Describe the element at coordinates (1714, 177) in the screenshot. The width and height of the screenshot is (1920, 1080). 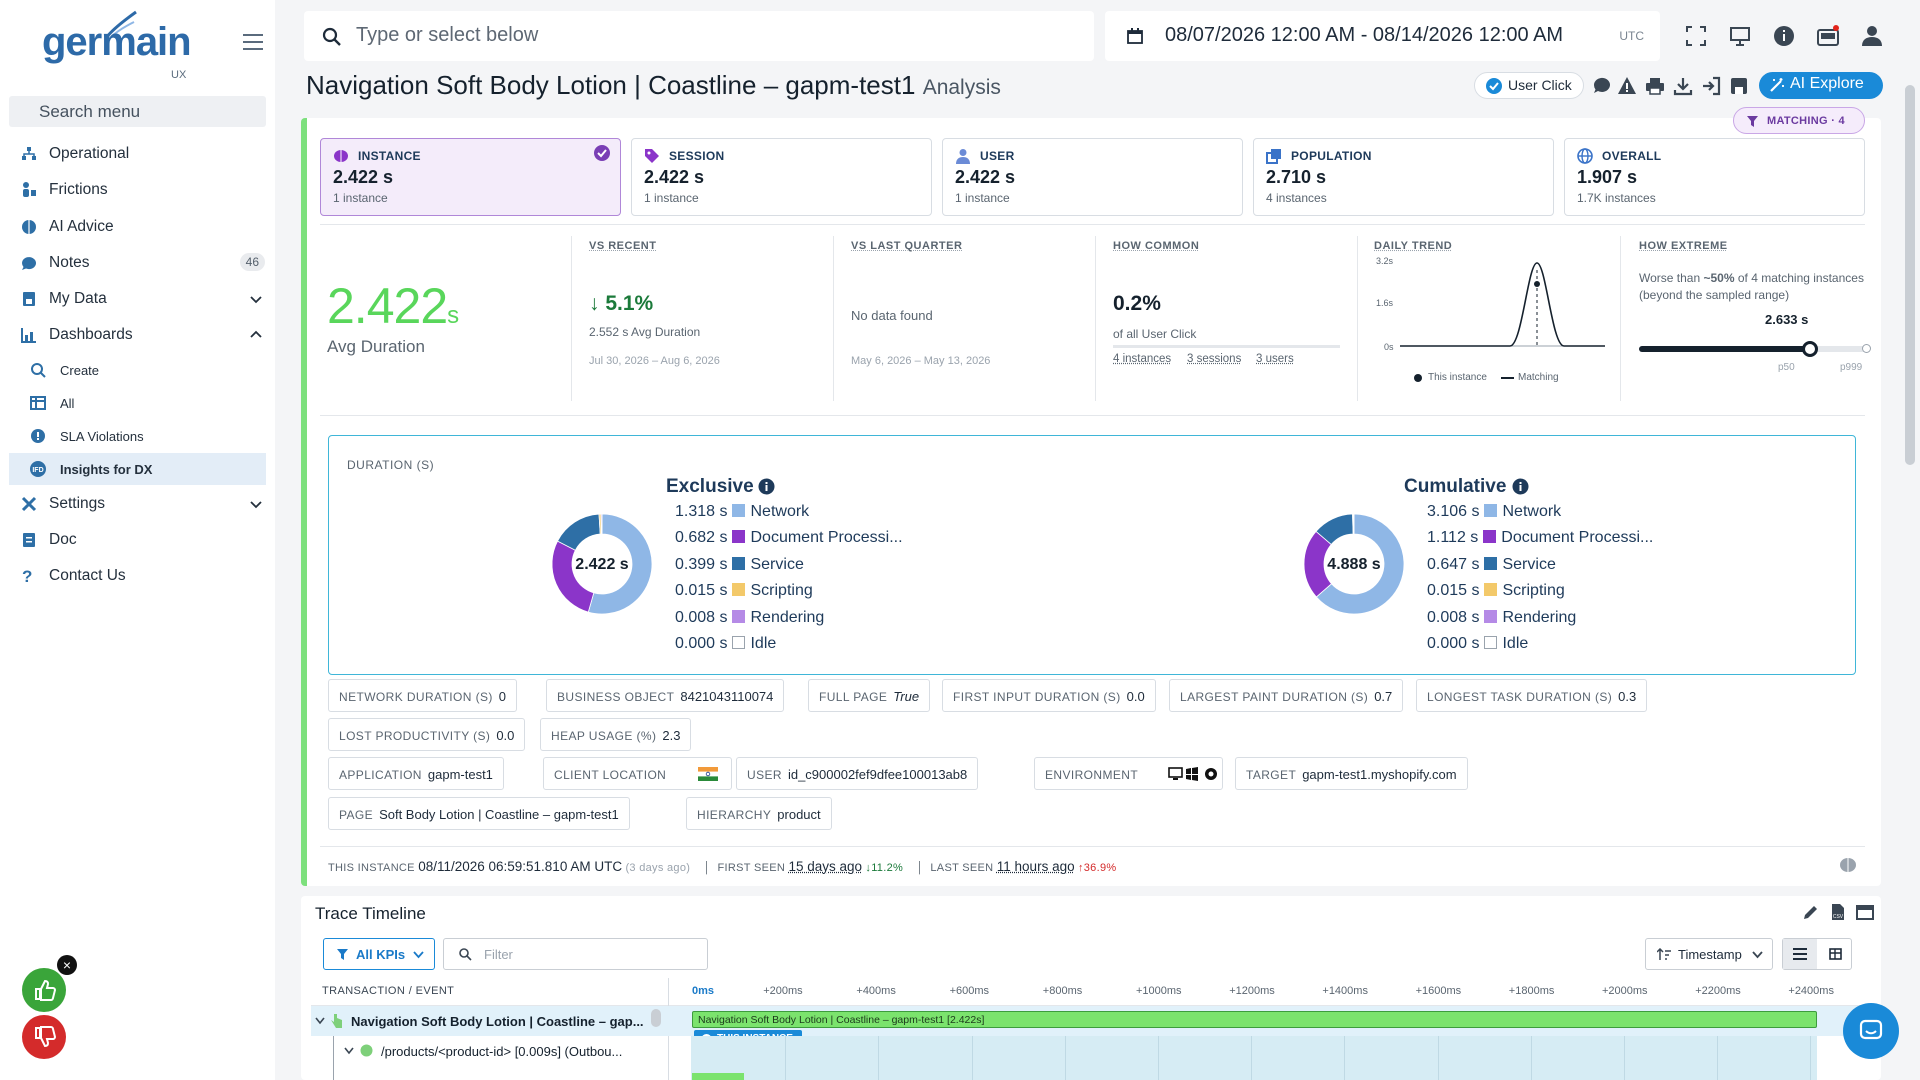
I see `tile-overall: OVERALL 1.907 s 1.7K instances` at that location.